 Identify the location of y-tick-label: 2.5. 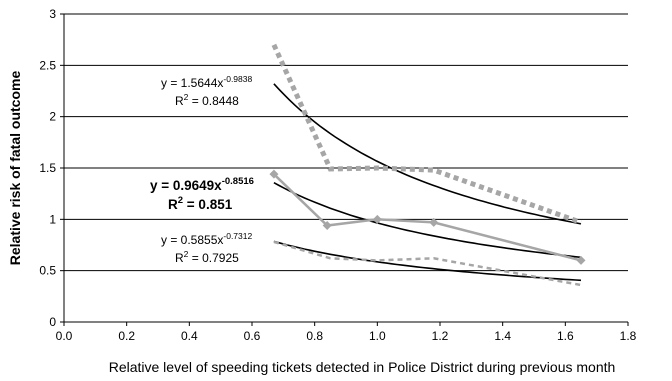
(47, 65).